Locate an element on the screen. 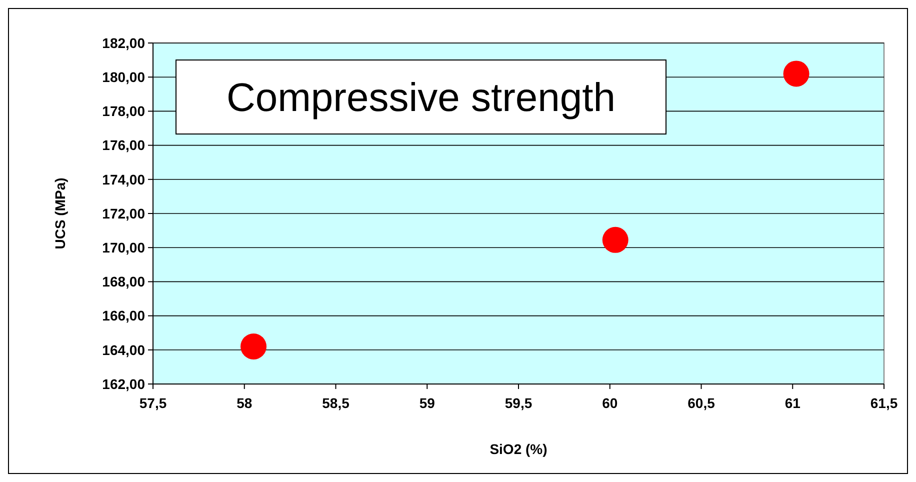  y-tick-label: 182,00 is located at coordinates (124, 42).